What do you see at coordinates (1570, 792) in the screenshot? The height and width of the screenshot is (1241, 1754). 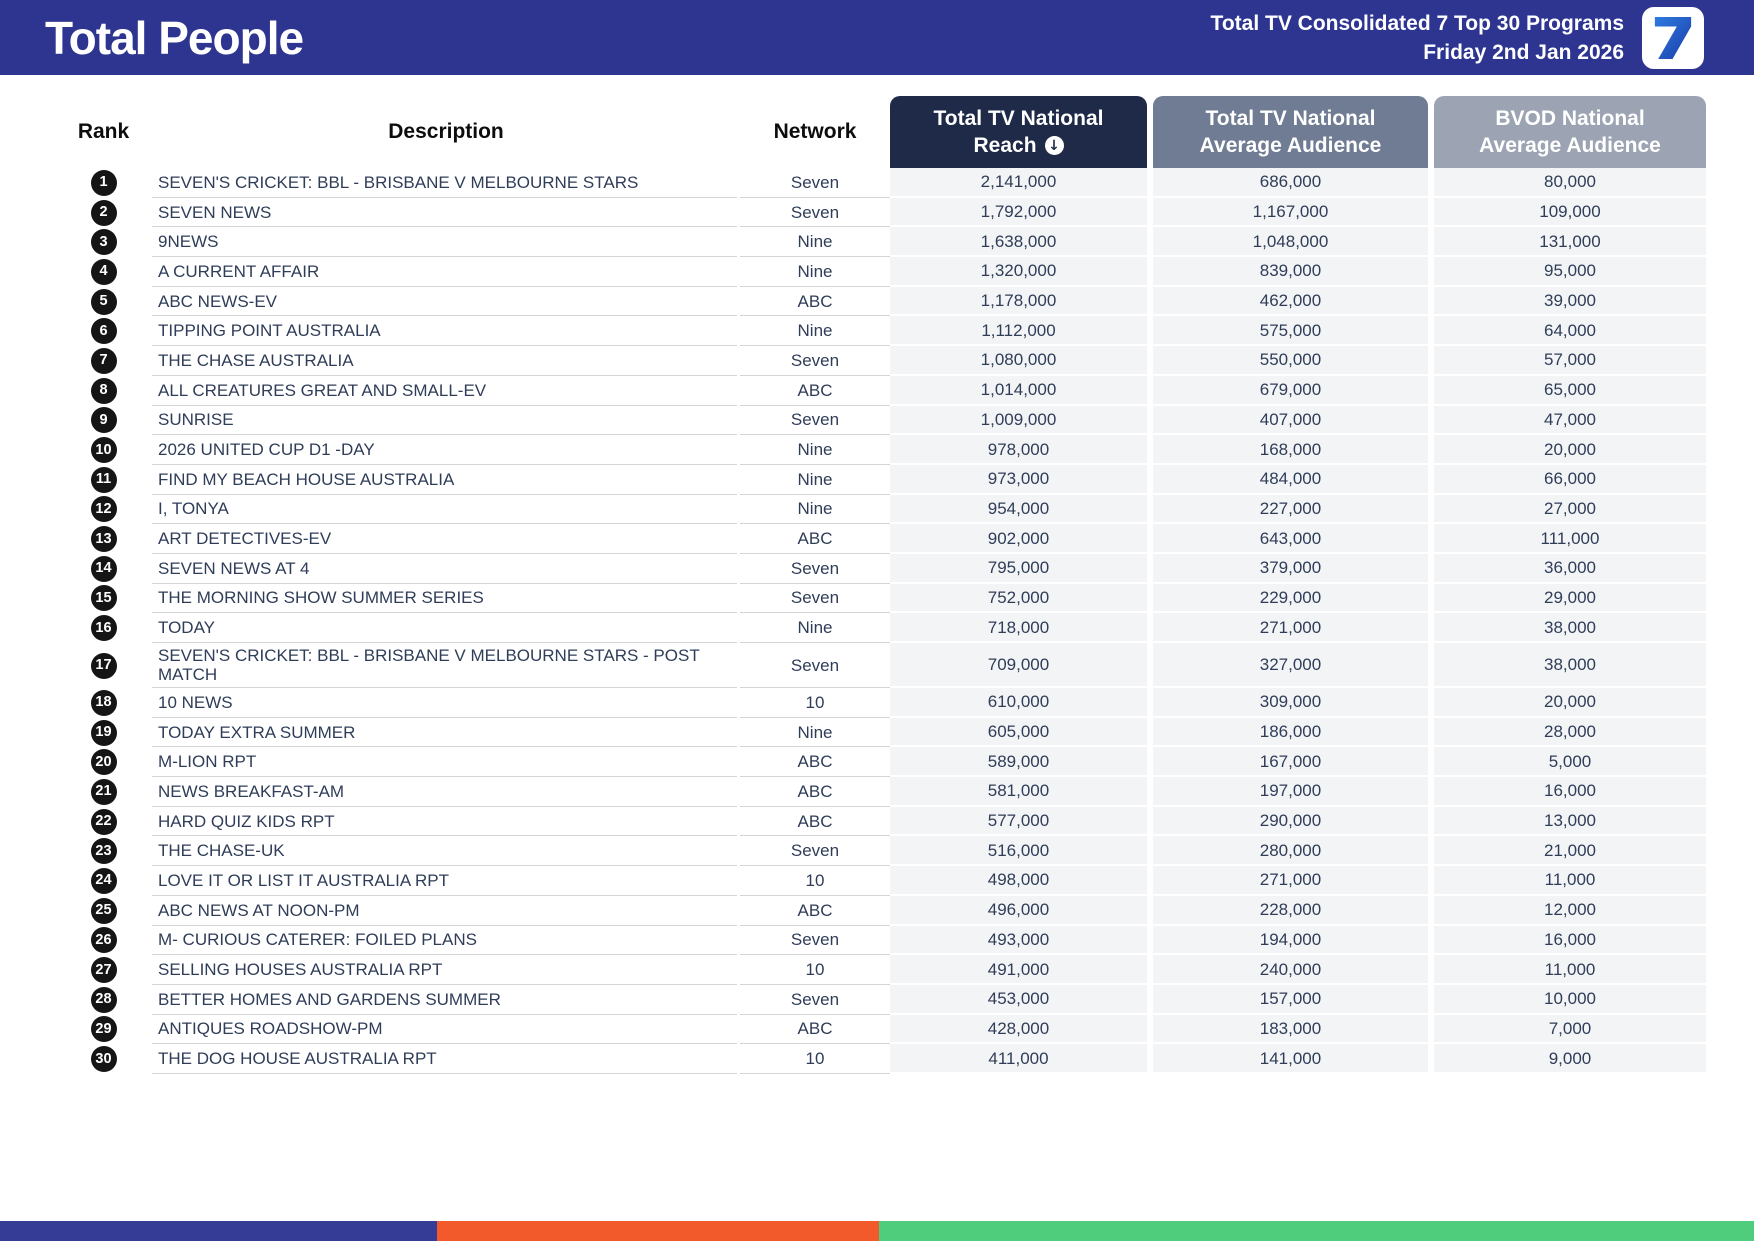 I see `bvod-audience-cell: 16,000` at bounding box center [1570, 792].